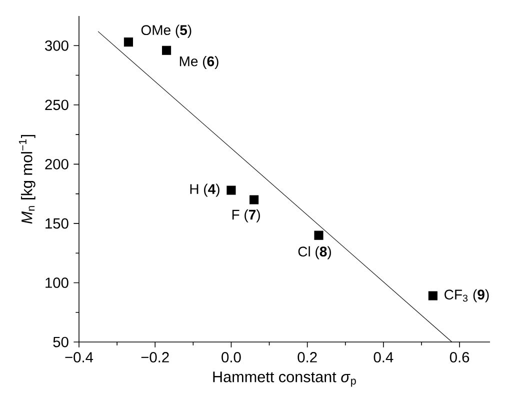  Describe the element at coordinates (199, 63) in the screenshot. I see `annotation: Me (6)` at that location.